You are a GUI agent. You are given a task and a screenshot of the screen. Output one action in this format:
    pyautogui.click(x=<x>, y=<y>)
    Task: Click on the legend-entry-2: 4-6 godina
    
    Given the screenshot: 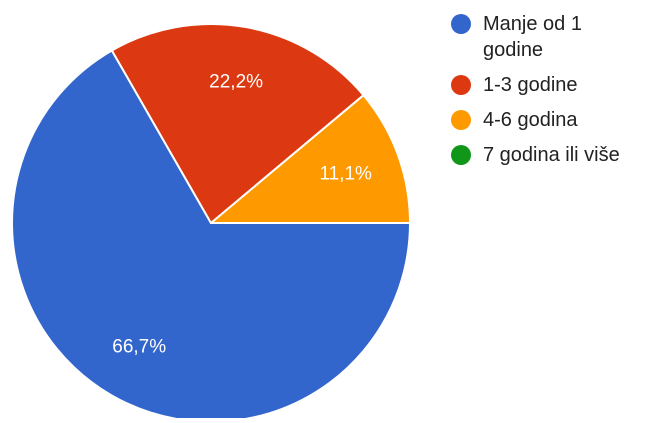 What is the action you would take?
    pyautogui.click(x=514, y=120)
    